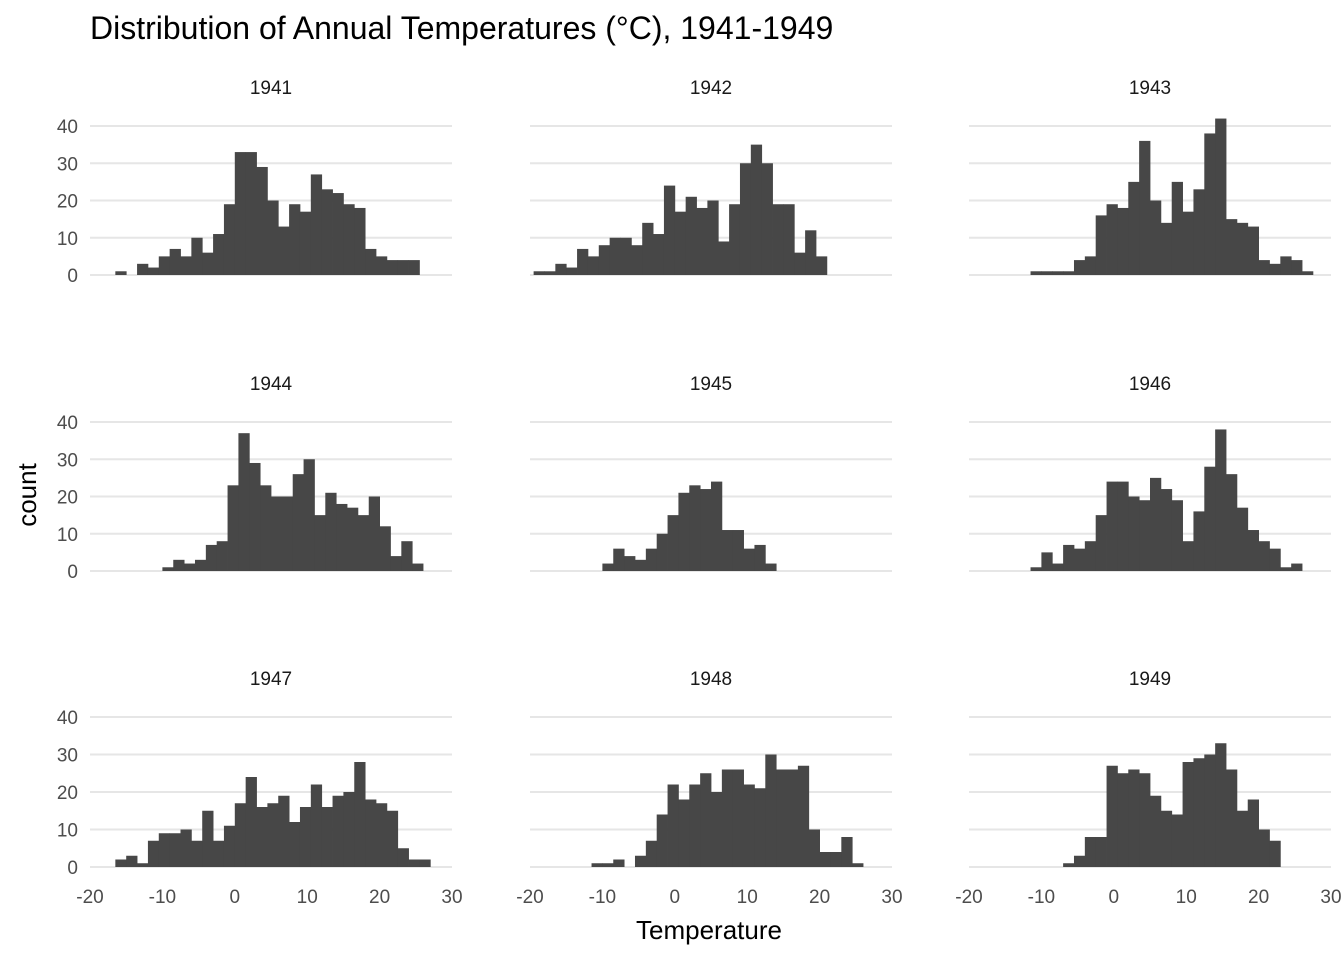 The width and height of the screenshot is (1344, 960). I want to click on y-tick-label: 20, so click(67, 498).